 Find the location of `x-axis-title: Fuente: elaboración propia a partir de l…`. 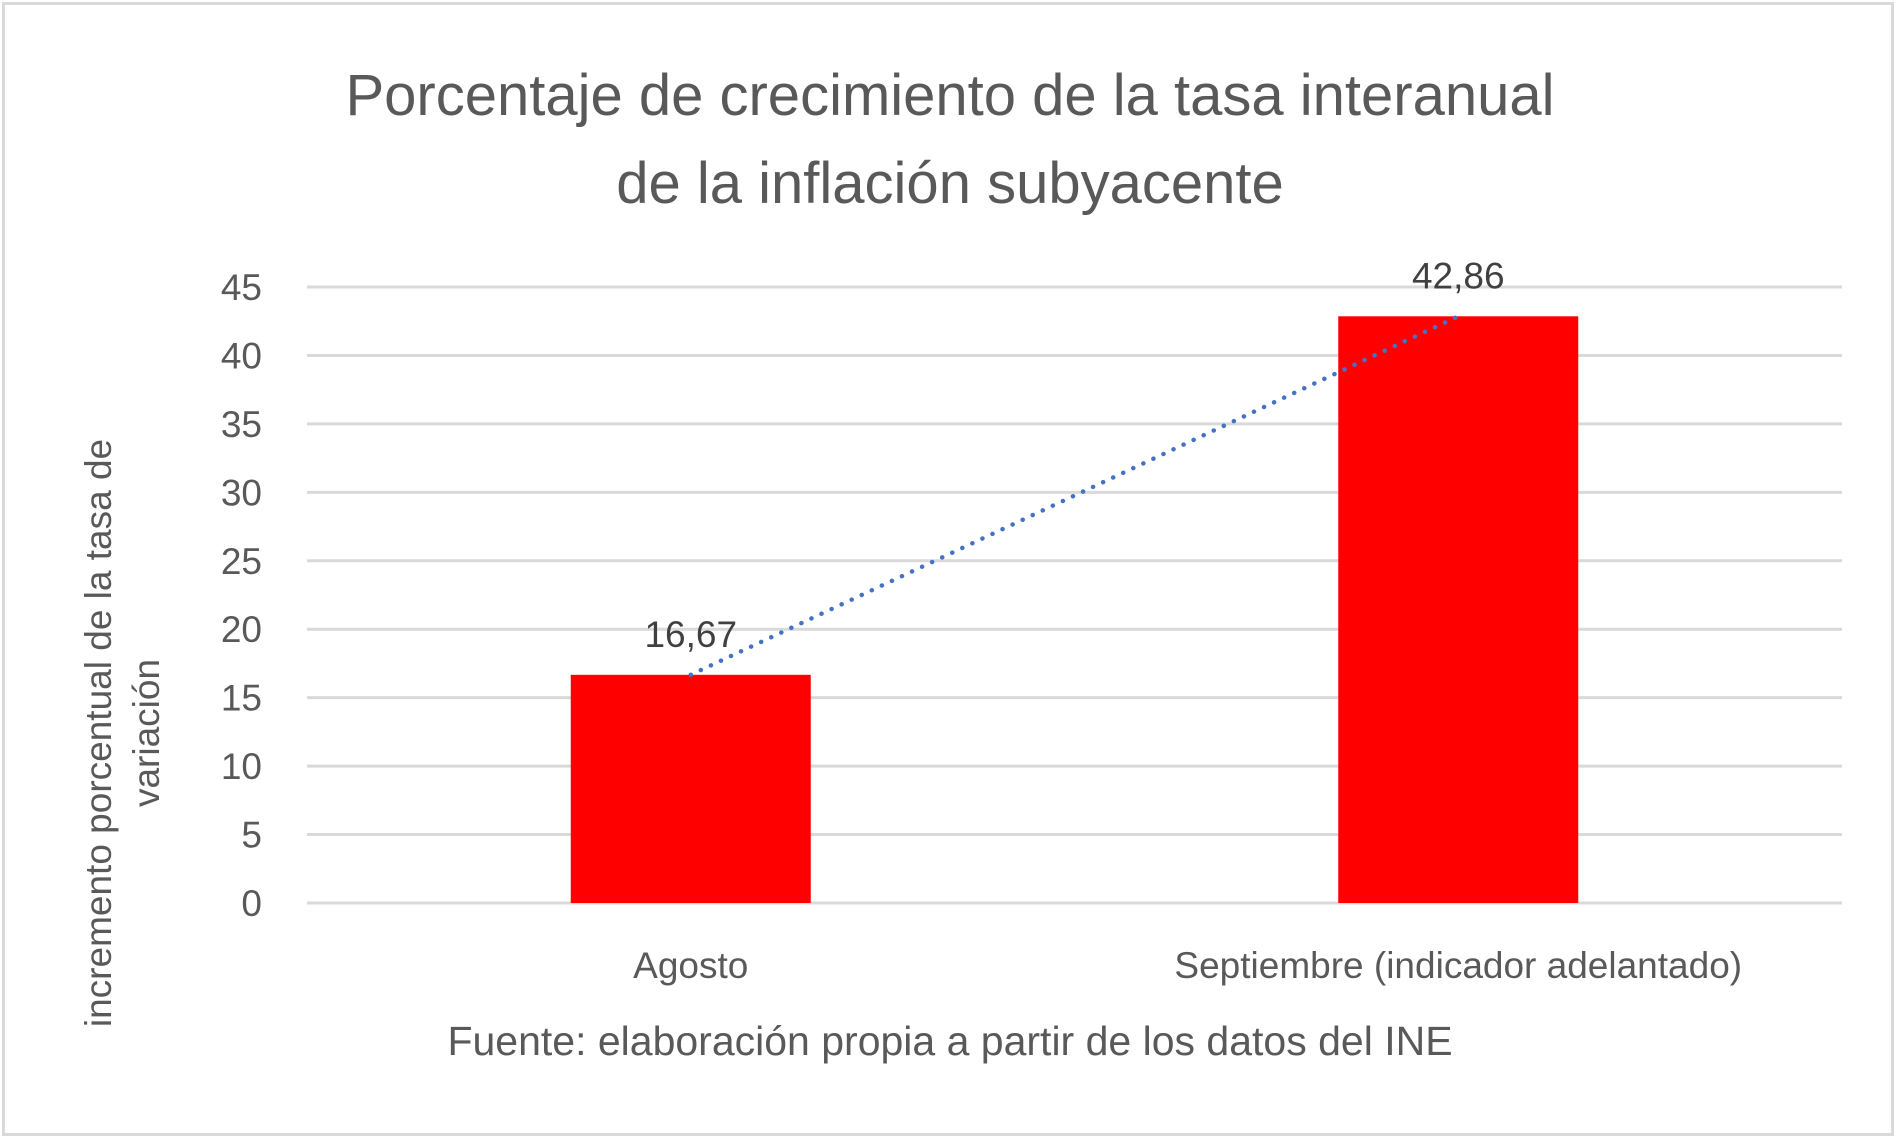

x-axis-title: Fuente: elaboración propia a partir de l… is located at coordinates (950, 1041).